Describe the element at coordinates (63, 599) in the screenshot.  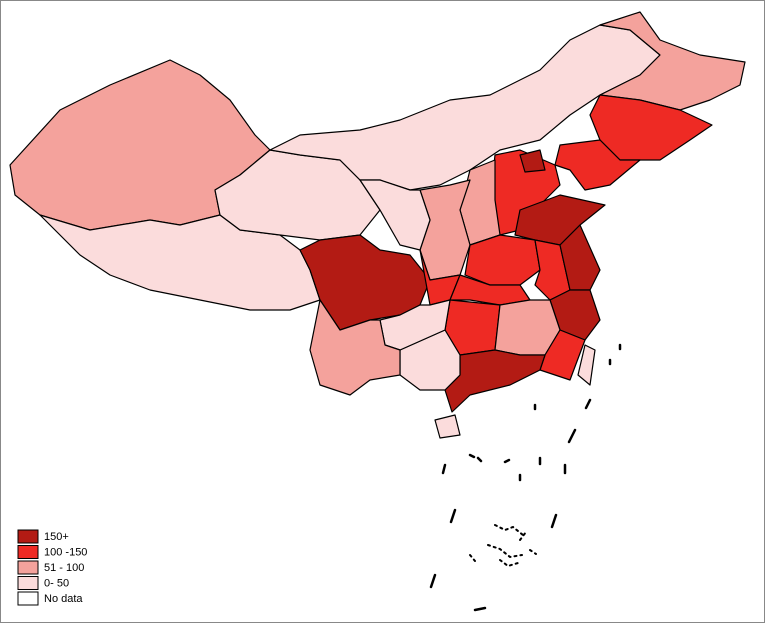
I see `legend-label: No data` at that location.